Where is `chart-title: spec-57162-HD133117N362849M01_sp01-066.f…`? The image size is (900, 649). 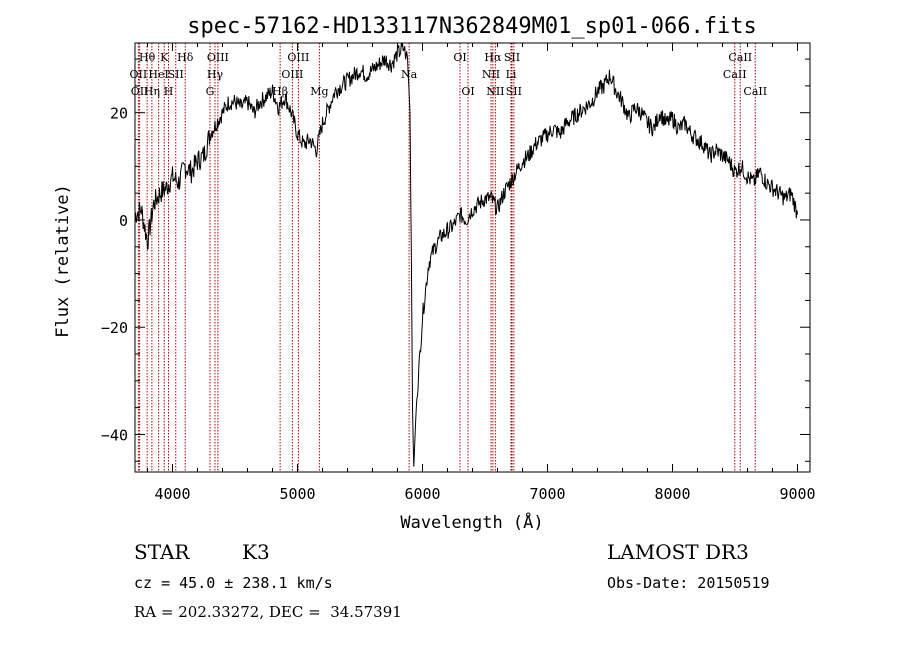 chart-title: spec-57162-HD133117N362849M01_sp01-066.f… is located at coordinates (472, 26).